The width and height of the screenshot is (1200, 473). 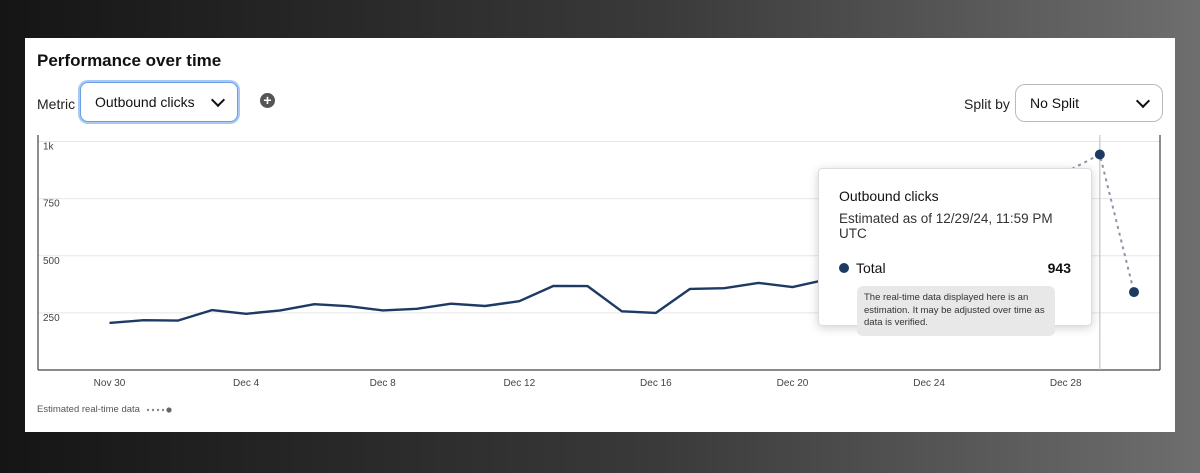 What do you see at coordinates (844, 268) in the screenshot?
I see `series-dot-icon` at bounding box center [844, 268].